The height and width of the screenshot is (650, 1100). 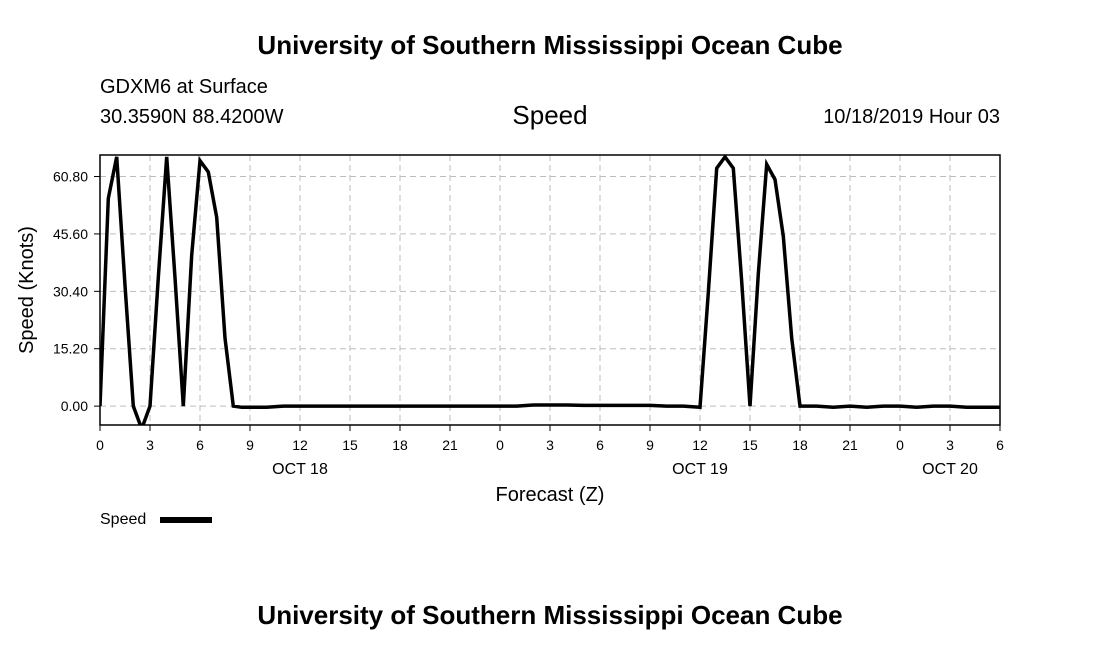 What do you see at coordinates (184, 87) in the screenshot?
I see `station-label: GDXM6 at Surface` at bounding box center [184, 87].